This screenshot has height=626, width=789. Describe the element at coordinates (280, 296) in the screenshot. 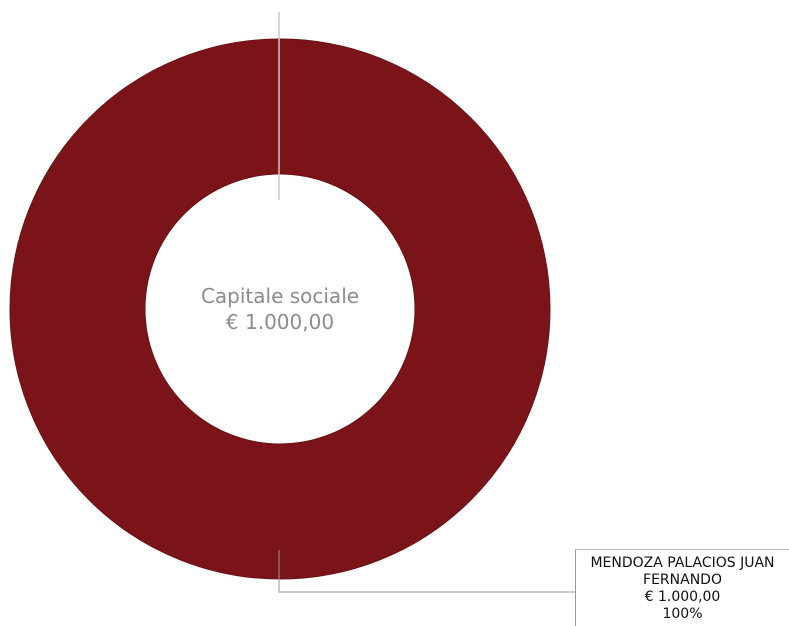

I see `center-title: Capitale sociale` at that location.